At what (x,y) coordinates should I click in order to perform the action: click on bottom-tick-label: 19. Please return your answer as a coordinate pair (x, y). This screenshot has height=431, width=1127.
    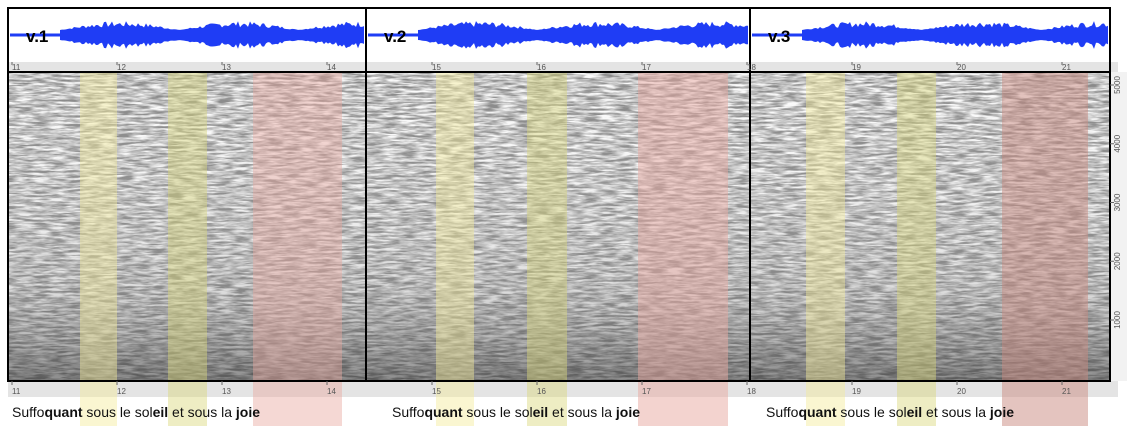
    Looking at the image, I should click on (856, 391).